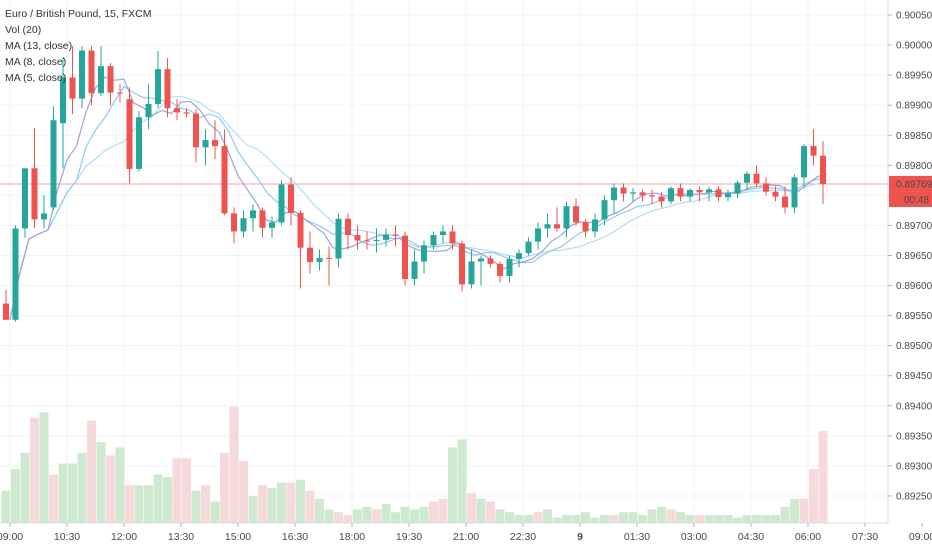 The width and height of the screenshot is (932, 550). I want to click on indicator-ma5: MA (5, close), so click(36, 78).